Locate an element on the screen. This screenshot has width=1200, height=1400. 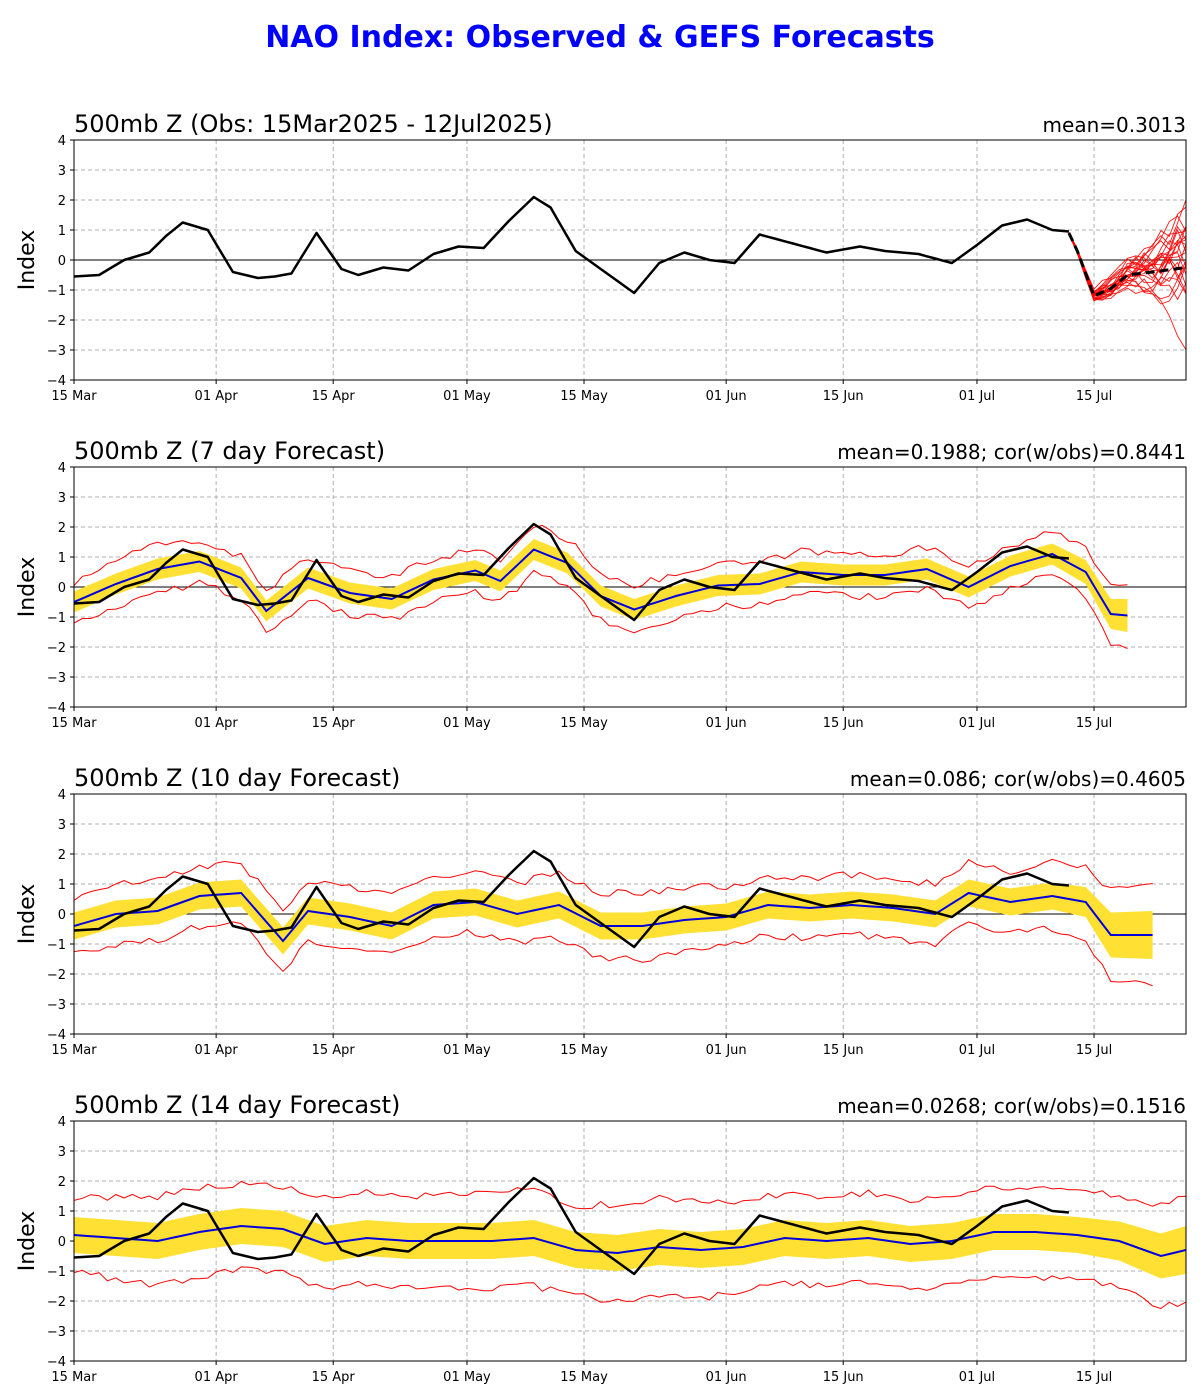
panel-stat: mean=0.086; cor(w/obs)=0.4605 is located at coordinates (1018, 779).